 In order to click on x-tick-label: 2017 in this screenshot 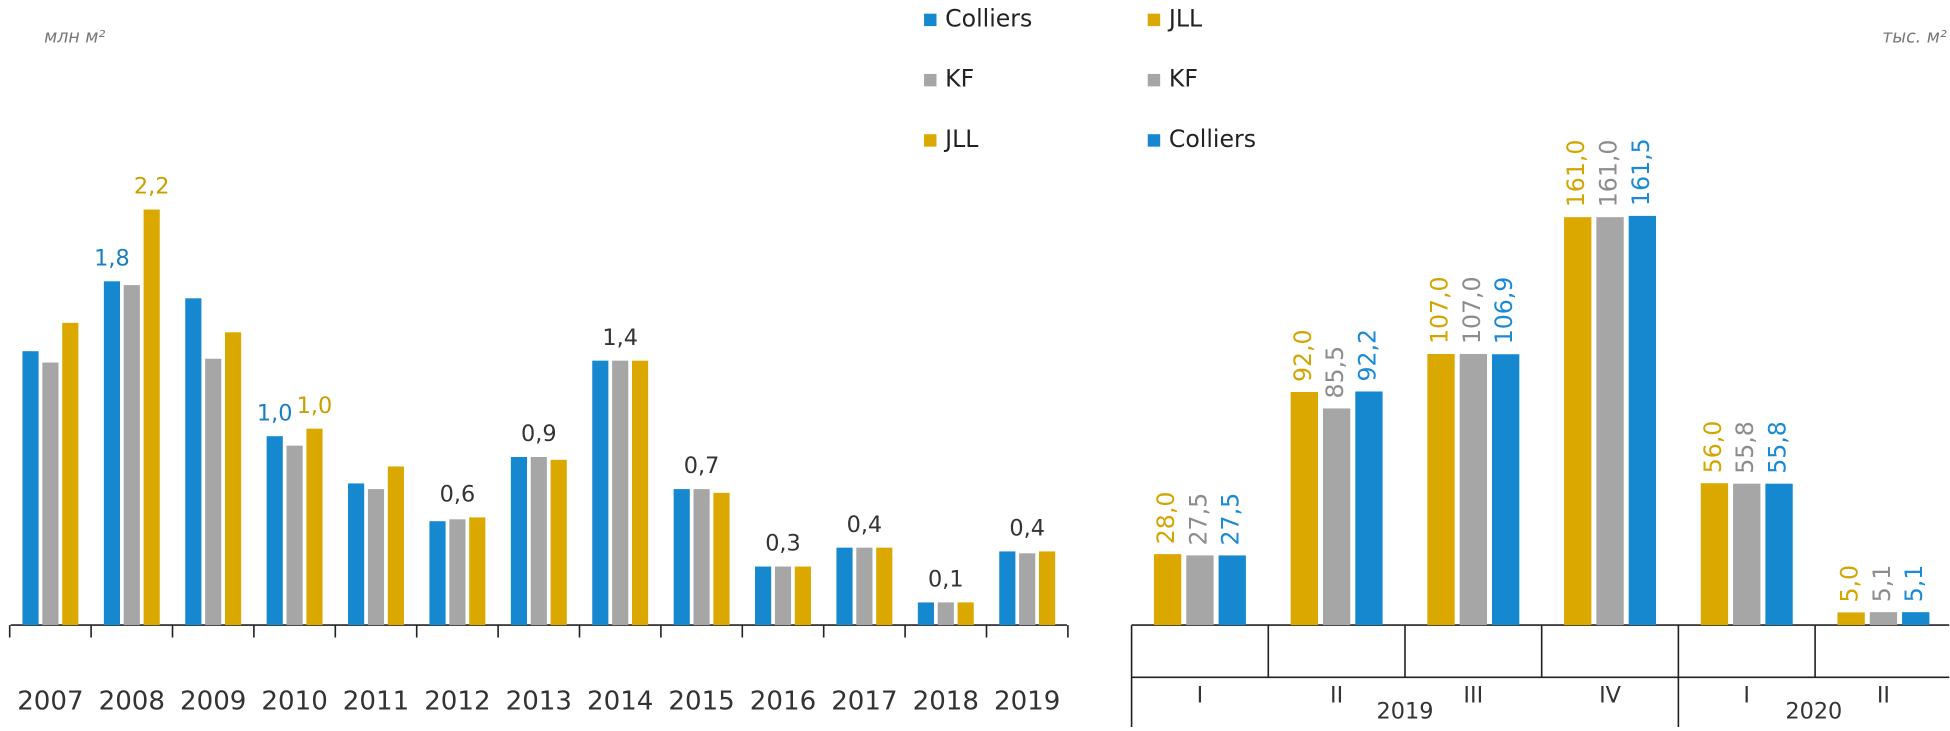, I will do `click(864, 702)`.